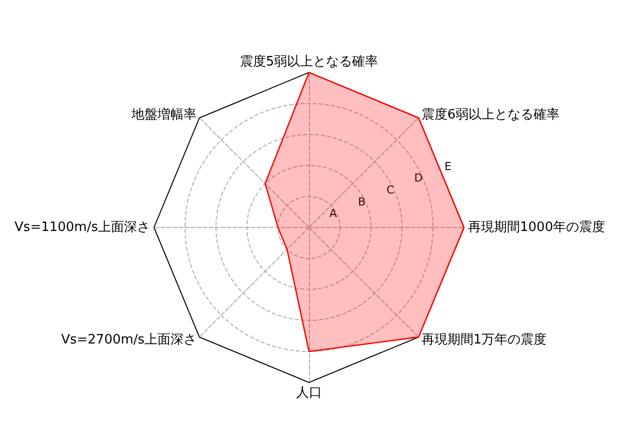 The height and width of the screenshot is (446, 618). Describe the element at coordinates (390, 190) in the screenshot. I see `y-tick-label: C` at that location.